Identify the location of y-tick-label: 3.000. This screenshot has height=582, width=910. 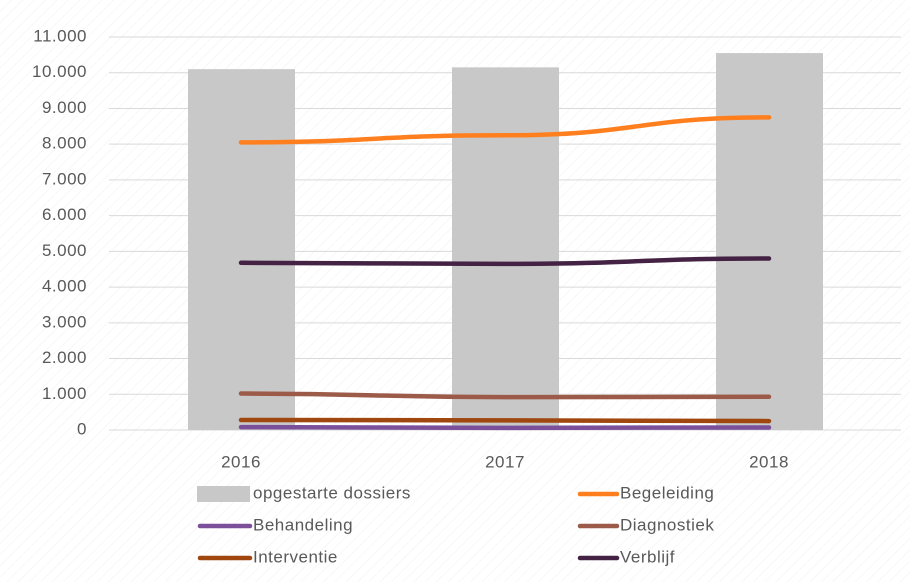
(64, 321).